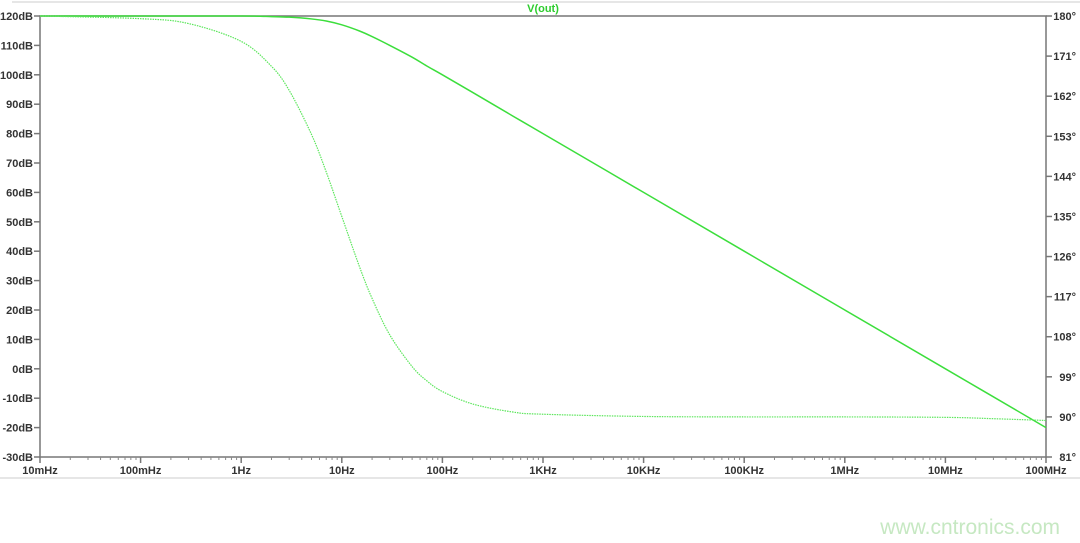 The height and width of the screenshot is (543, 1080). What do you see at coordinates (1064, 57) in the screenshot?
I see `right-y-tick-label: 171°` at bounding box center [1064, 57].